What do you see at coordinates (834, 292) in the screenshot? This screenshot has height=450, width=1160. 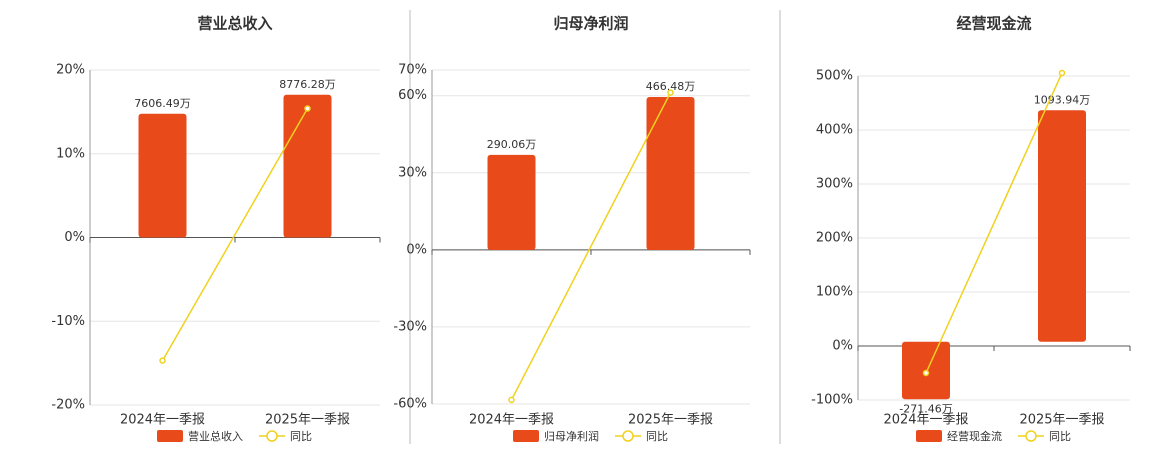 I see `y-tick-label: 100%` at bounding box center [834, 292].